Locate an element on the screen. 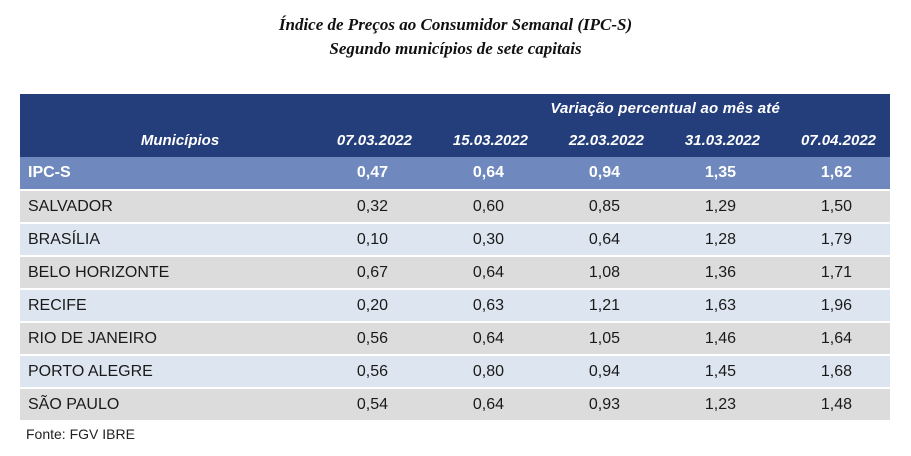 Image resolution: width=911 pixels, height=456 pixels. header-spacer is located at coordinates (165, 108).